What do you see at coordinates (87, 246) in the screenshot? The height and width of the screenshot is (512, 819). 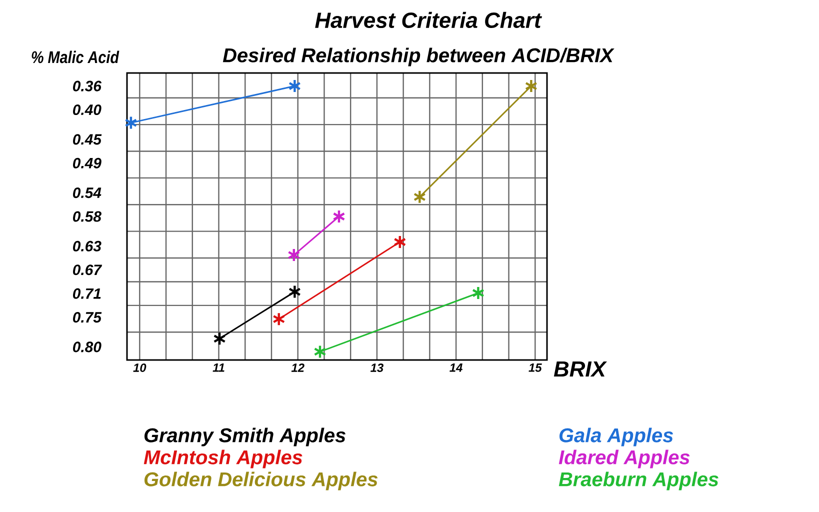 I see `y-tick-label: 0.63` at bounding box center [87, 246].